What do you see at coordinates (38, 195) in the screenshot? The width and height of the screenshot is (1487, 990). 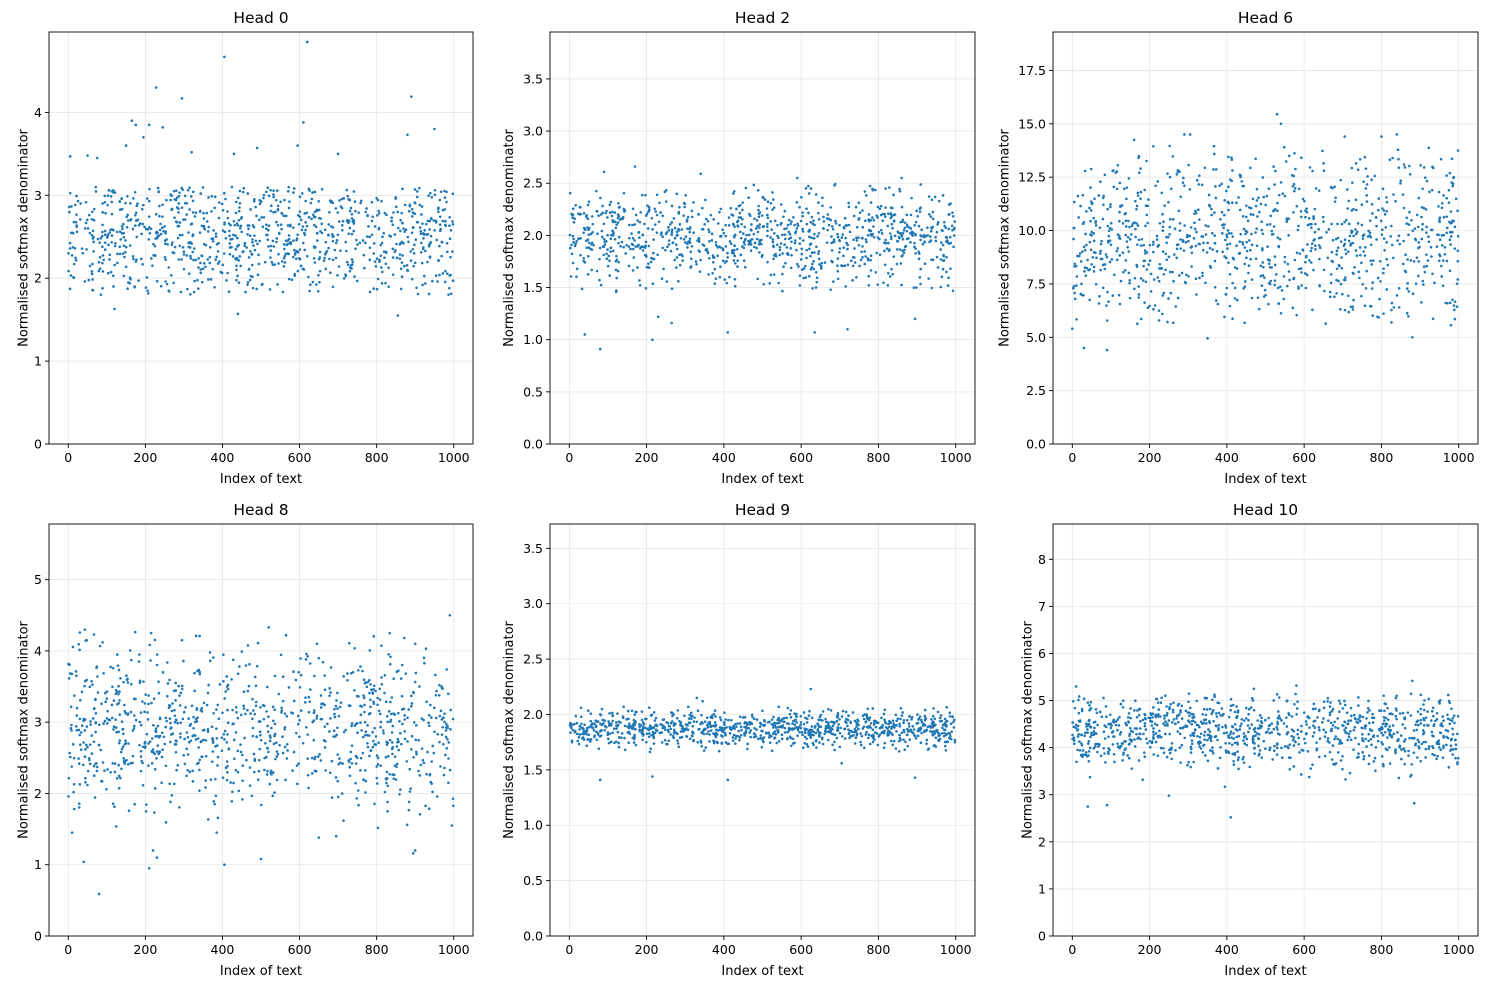 I see `y-tick-label: 3` at bounding box center [38, 195].